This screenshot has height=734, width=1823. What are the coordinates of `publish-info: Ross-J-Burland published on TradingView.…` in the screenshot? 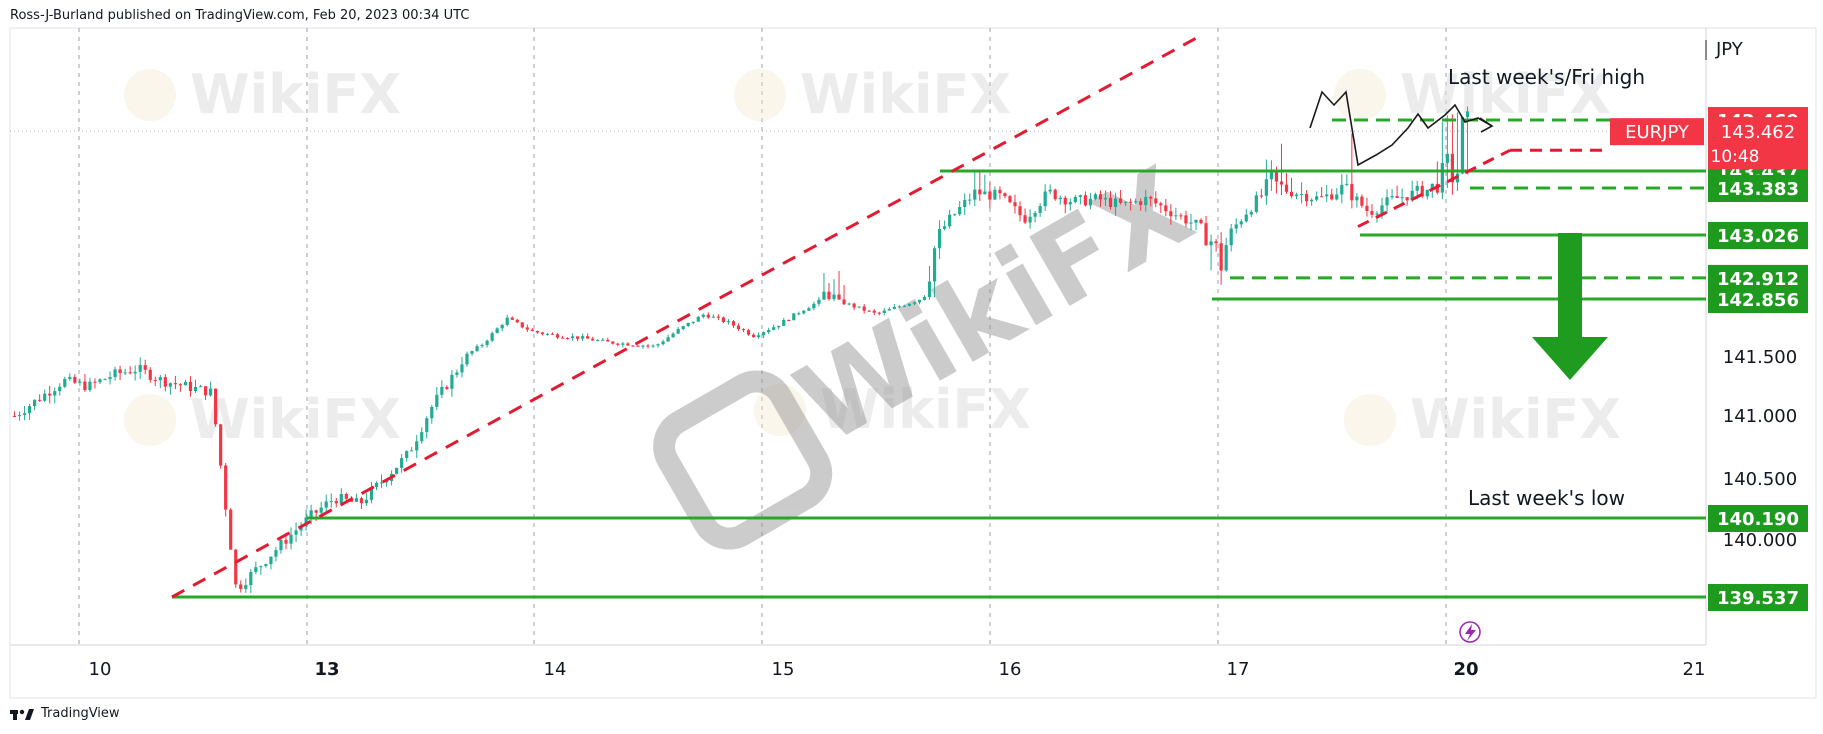 It's located at (240, 15).